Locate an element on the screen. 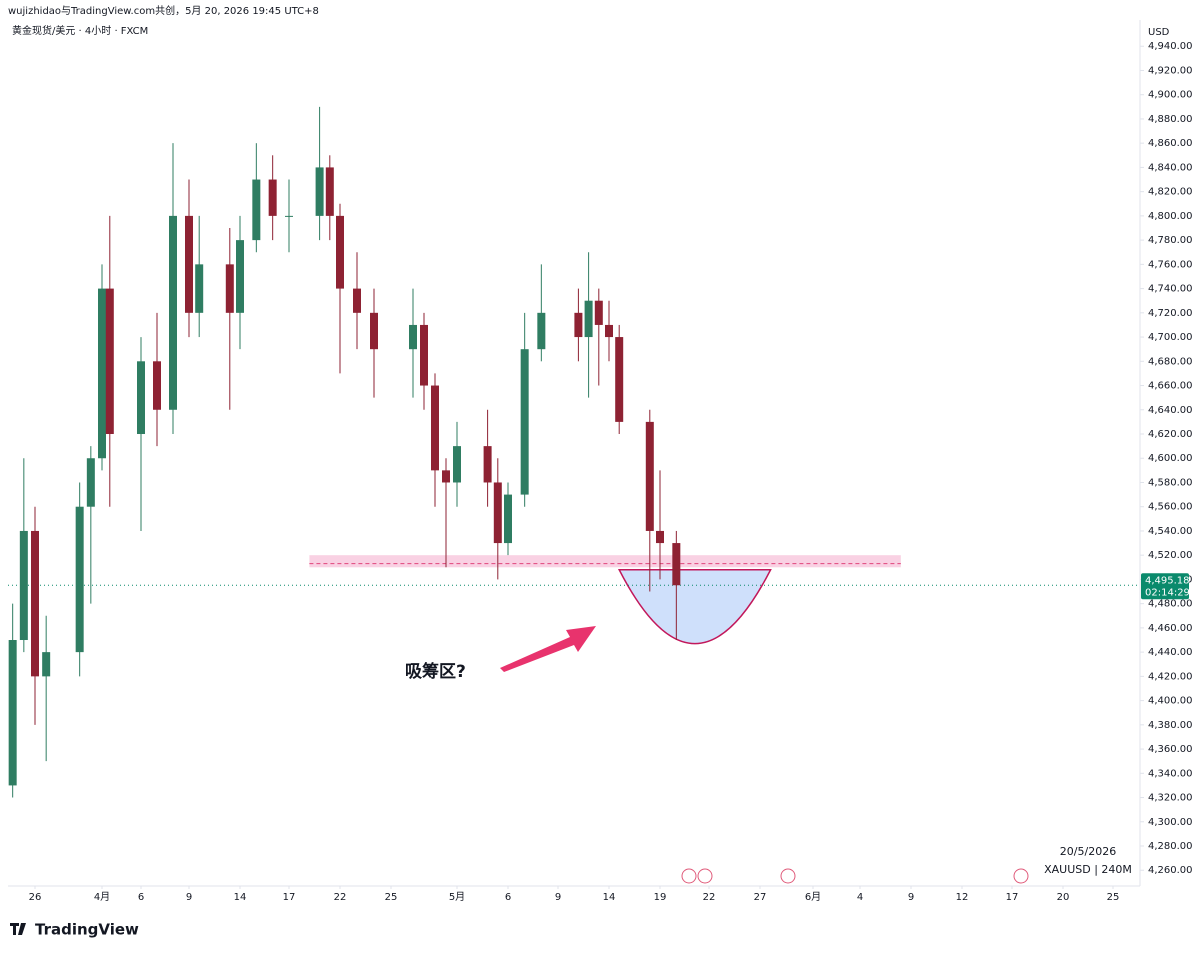 The height and width of the screenshot is (956, 1200). y-tick-label: 4,800.00 is located at coordinates (1170, 216).